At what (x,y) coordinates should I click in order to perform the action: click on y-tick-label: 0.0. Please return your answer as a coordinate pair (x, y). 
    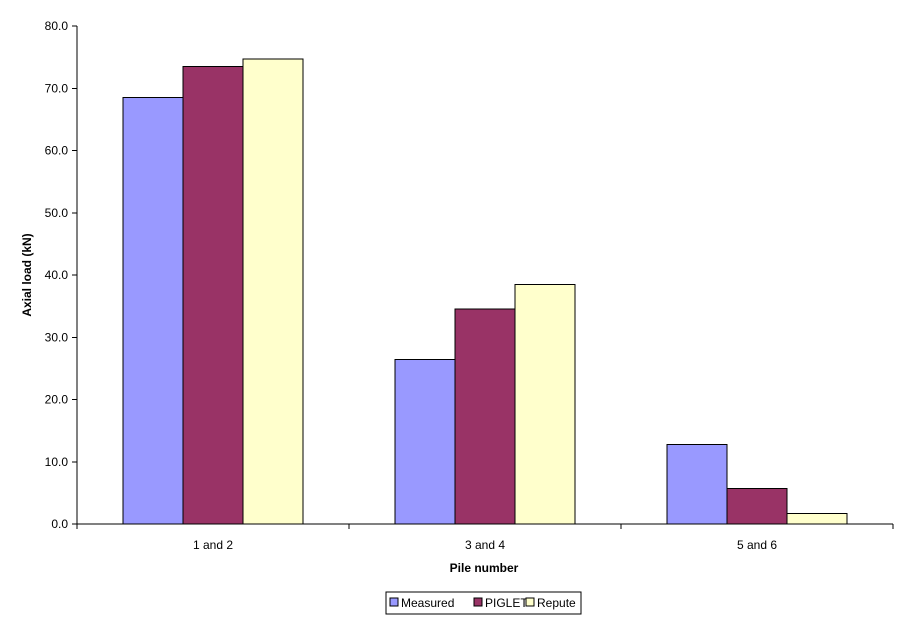
    Looking at the image, I should click on (59, 524).